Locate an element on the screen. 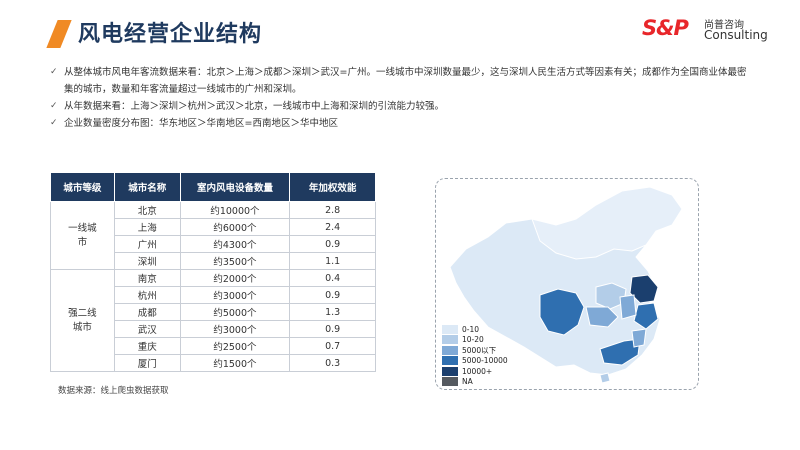 This screenshot has height=450, width=800. china-map-graphic is located at coordinates (566, 285).